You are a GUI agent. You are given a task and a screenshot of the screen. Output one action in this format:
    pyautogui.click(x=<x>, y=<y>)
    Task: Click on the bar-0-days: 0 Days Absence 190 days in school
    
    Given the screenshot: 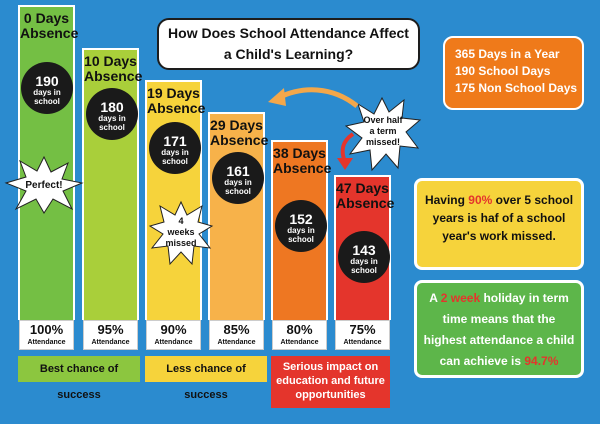 What is the action you would take?
    pyautogui.click(x=48, y=162)
    